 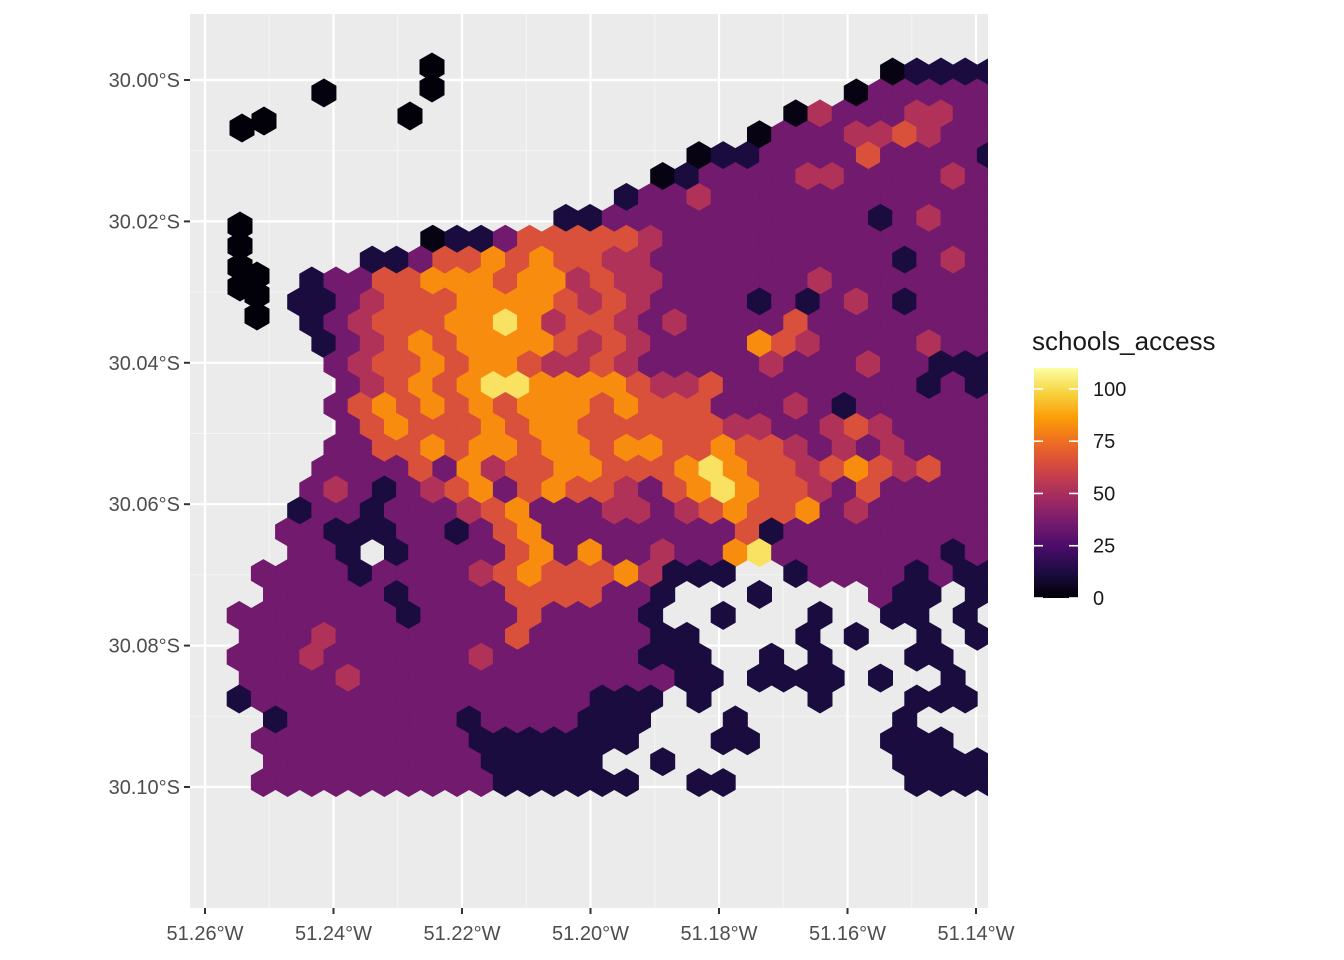 What do you see at coordinates (144, 647) in the screenshot?
I see `y-tick-label: 30.08°S` at bounding box center [144, 647].